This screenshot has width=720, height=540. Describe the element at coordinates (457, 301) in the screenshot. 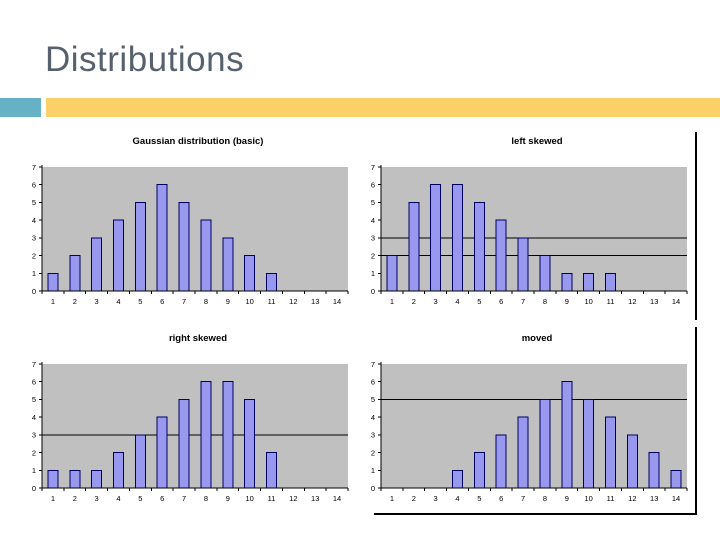

I see `x-tick-label: 4` at that location.